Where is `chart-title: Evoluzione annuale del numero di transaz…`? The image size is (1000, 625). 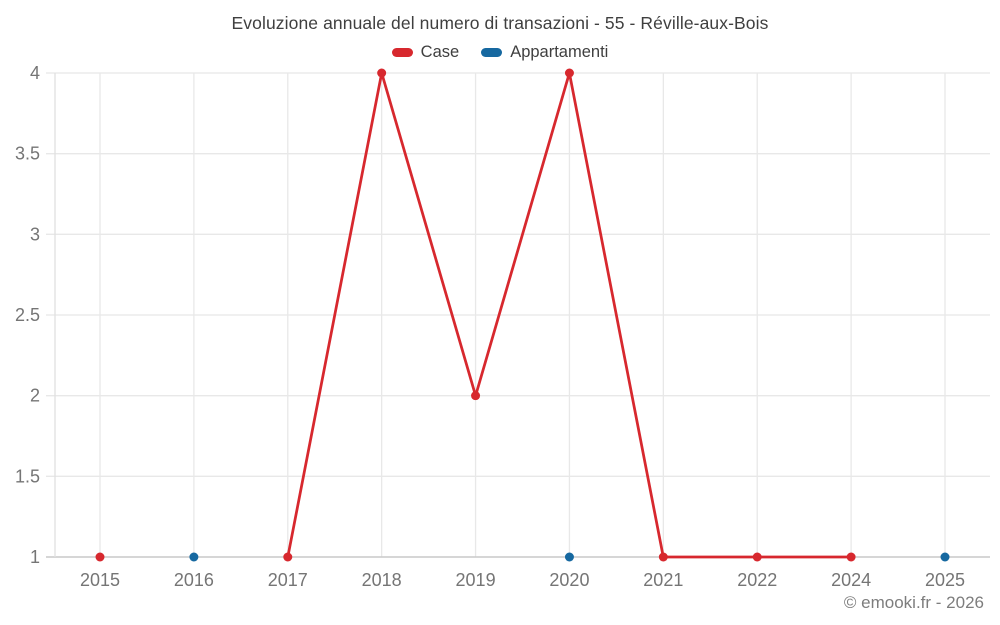
chart-title: Evoluzione annuale del numero di transaz… is located at coordinates (500, 23).